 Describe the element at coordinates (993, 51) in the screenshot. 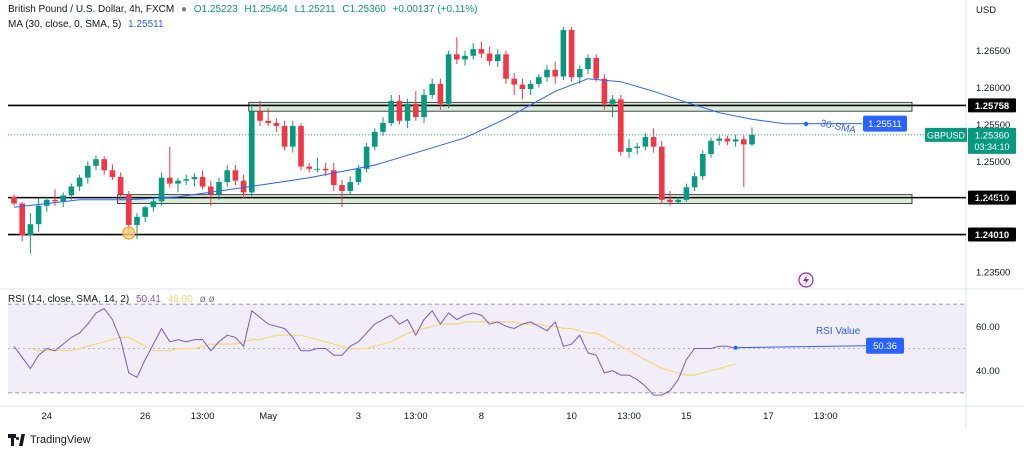

I see `y-tick-label: 1.26500` at that location.